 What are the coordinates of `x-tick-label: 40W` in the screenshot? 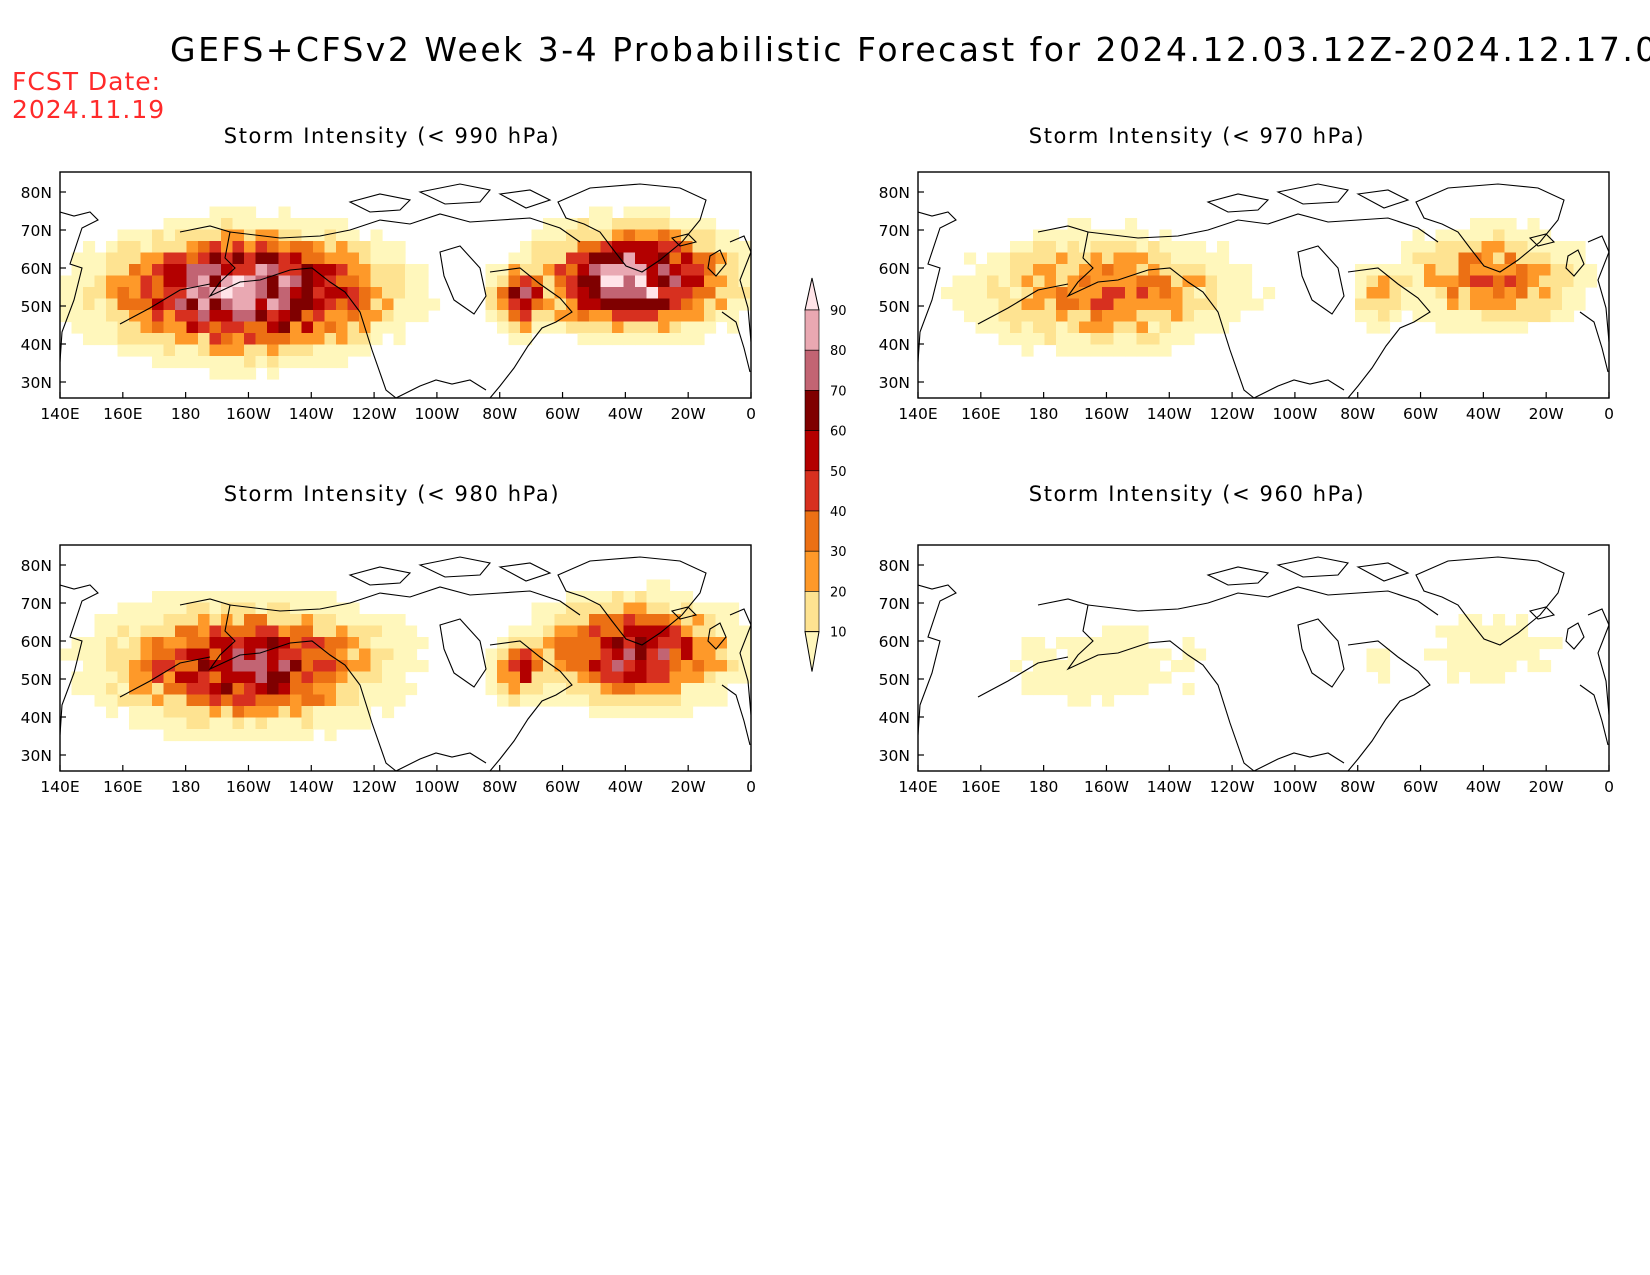 It's located at (1483, 787).